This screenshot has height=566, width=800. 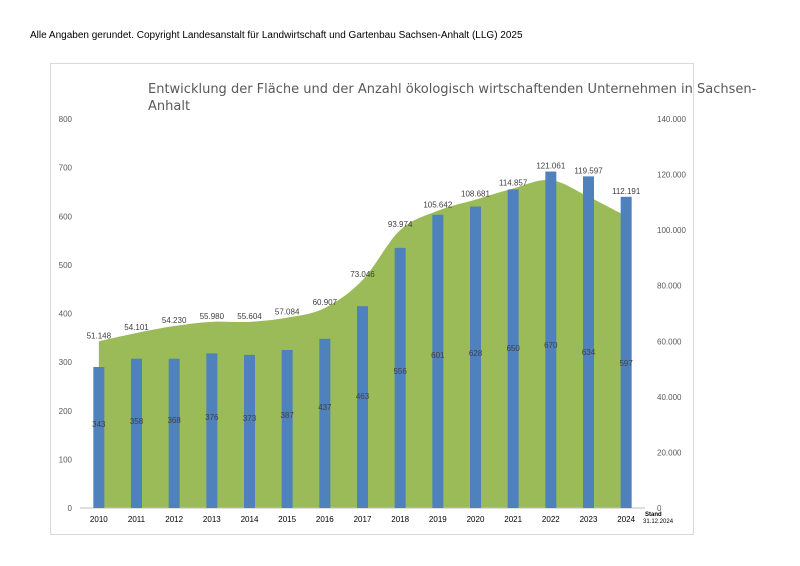 What do you see at coordinates (66, 314) in the screenshot?
I see `y-left-tick-label: 400` at bounding box center [66, 314].